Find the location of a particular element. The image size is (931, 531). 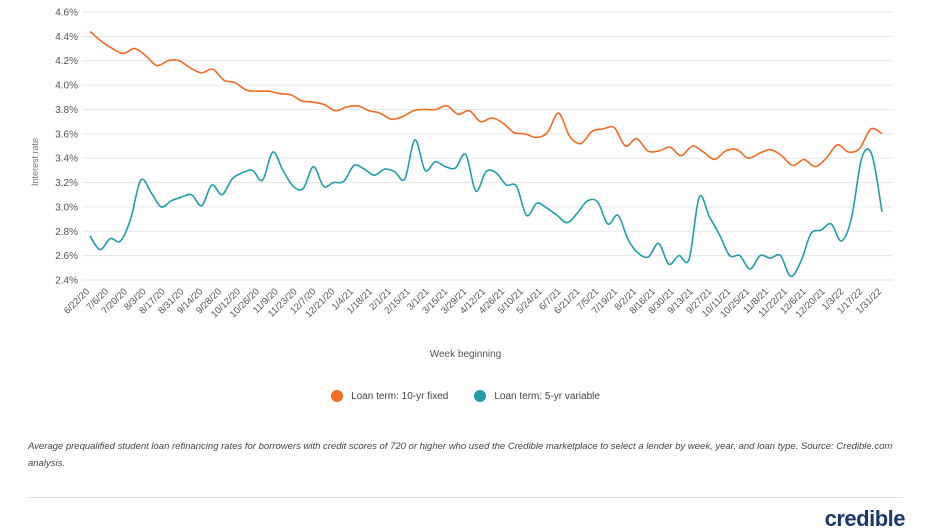

y-tick-label: 4.2% is located at coordinates (66, 61).